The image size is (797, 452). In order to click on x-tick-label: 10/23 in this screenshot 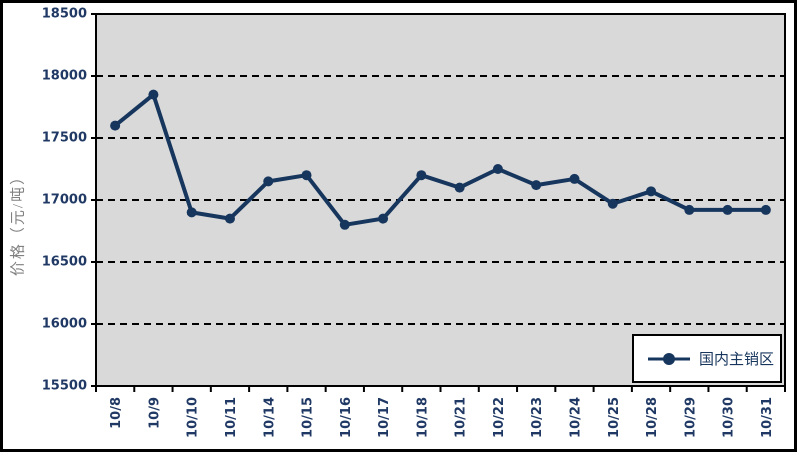, I will do `click(537, 417)`.